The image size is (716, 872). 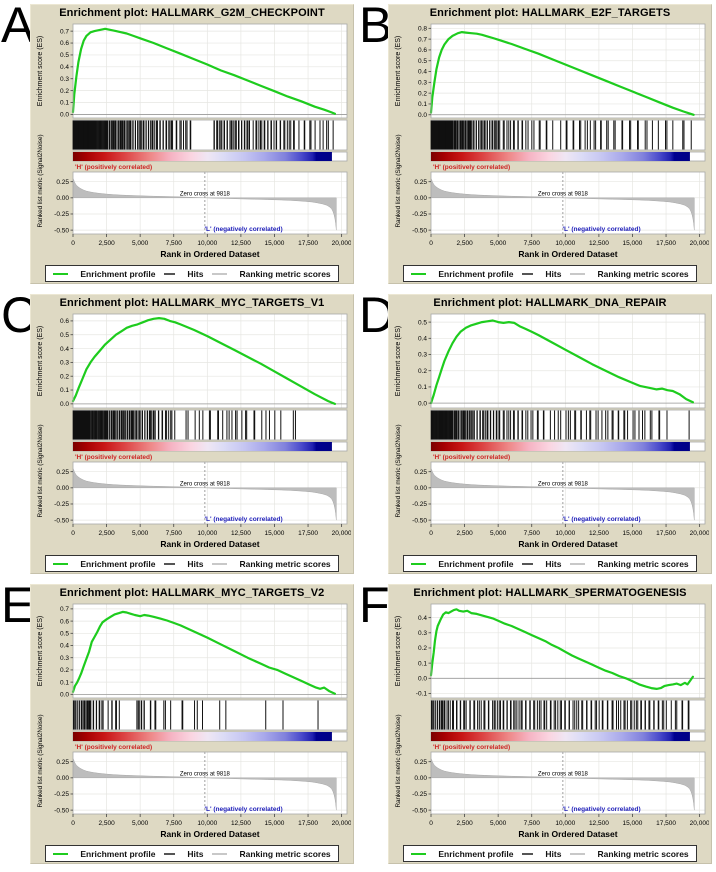 I want to click on es-axis-label: Enrichment score (ES), so click(x=398, y=651).